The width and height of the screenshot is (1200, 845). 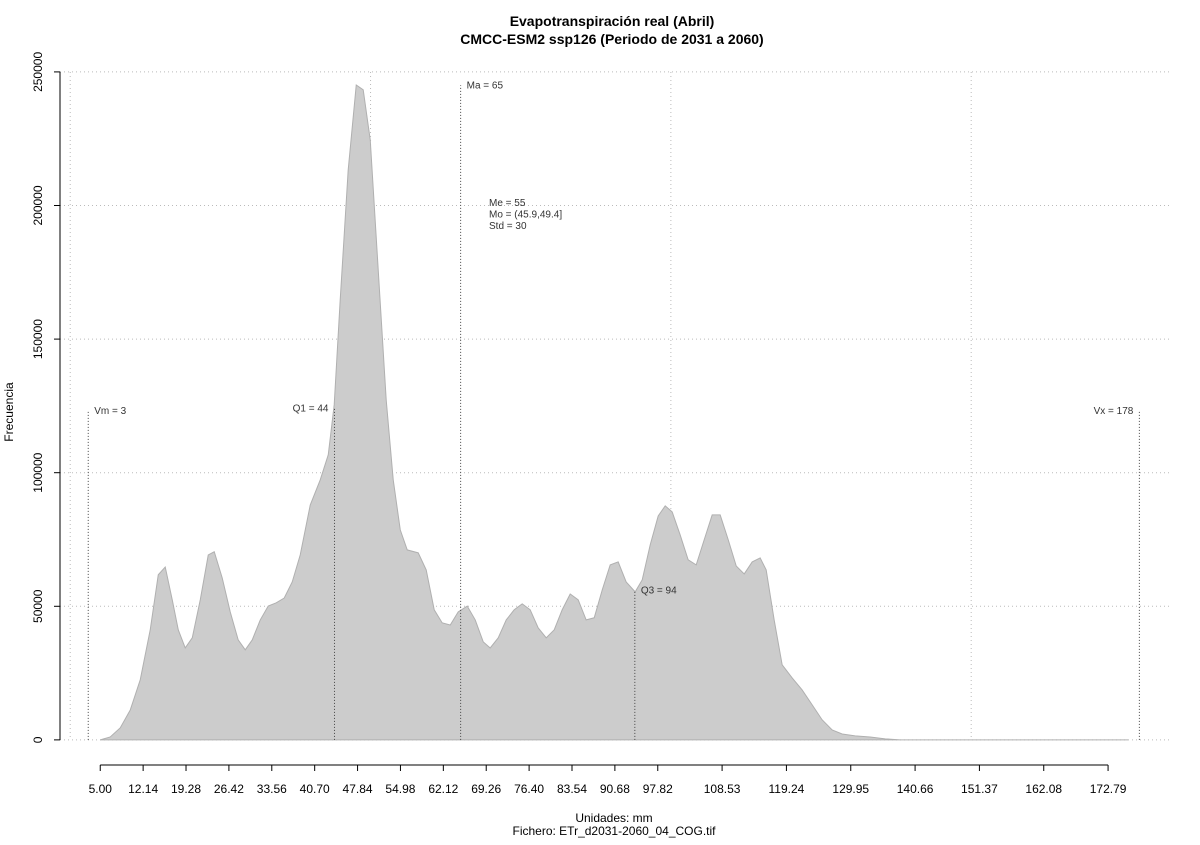 What do you see at coordinates (787, 789) in the screenshot?
I see `x-tick-label: 119.24` at bounding box center [787, 789].